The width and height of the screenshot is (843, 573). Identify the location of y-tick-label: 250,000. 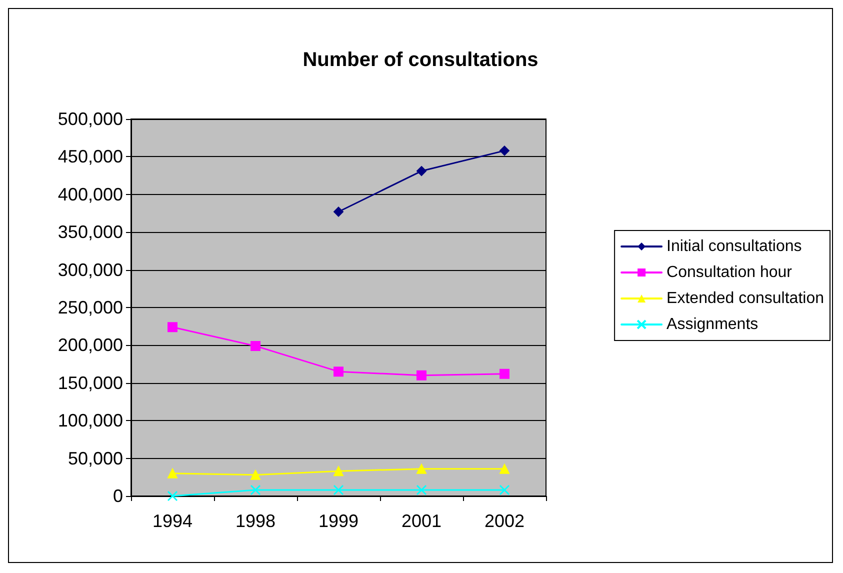
(90, 308).